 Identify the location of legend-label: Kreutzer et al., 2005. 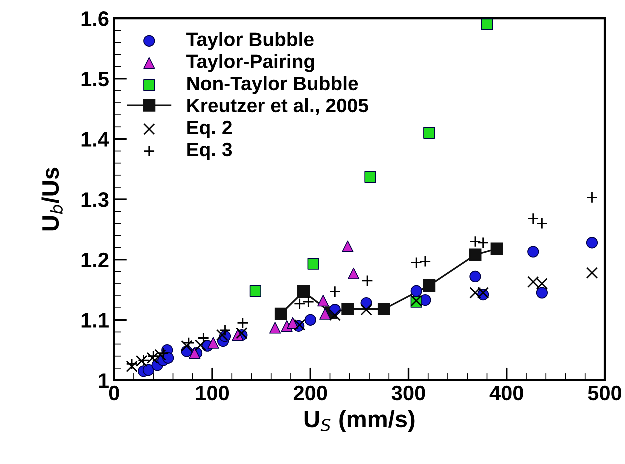
(278, 107).